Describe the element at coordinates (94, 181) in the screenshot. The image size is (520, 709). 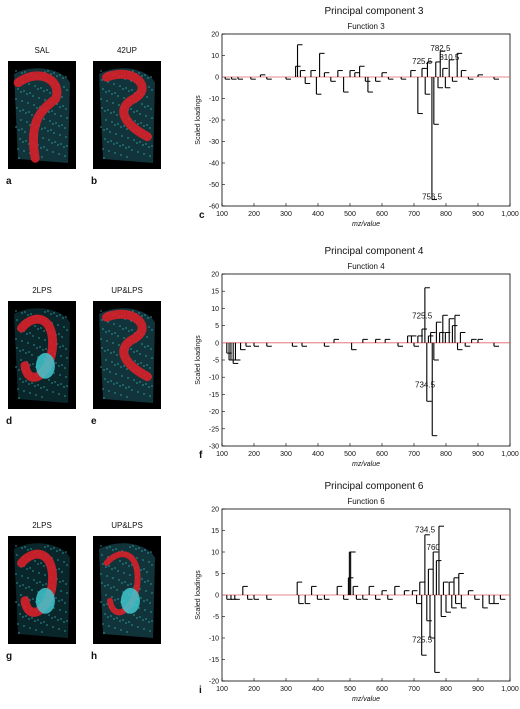
I see `panel-letter: b` at that location.